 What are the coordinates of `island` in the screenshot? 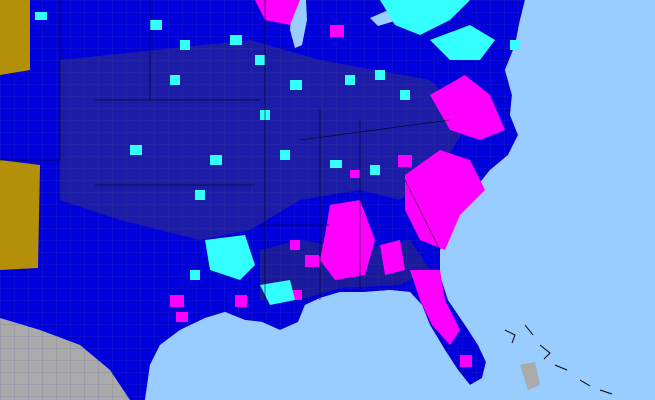 It's located at (530, 376).